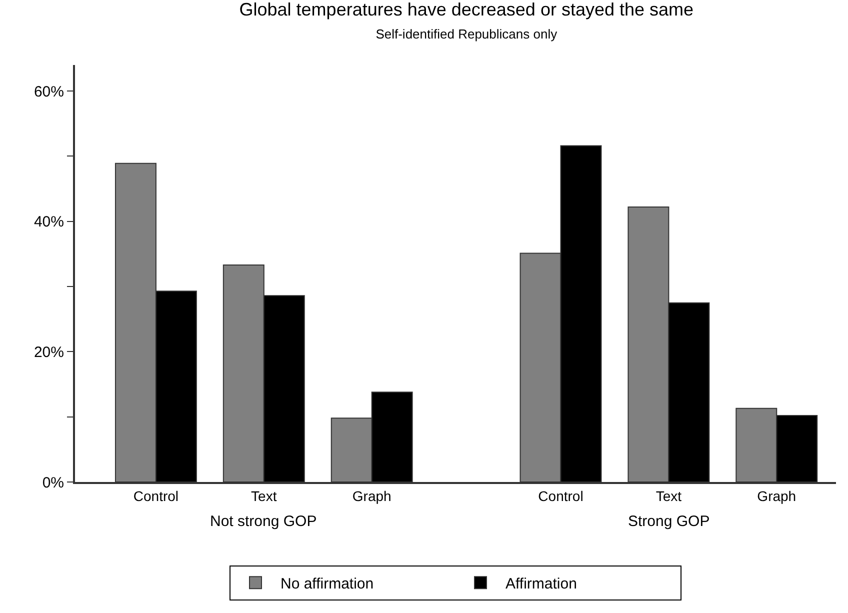 The height and width of the screenshot is (613, 848). What do you see at coordinates (669, 521) in the screenshot?
I see `text: Strong GOP` at bounding box center [669, 521].